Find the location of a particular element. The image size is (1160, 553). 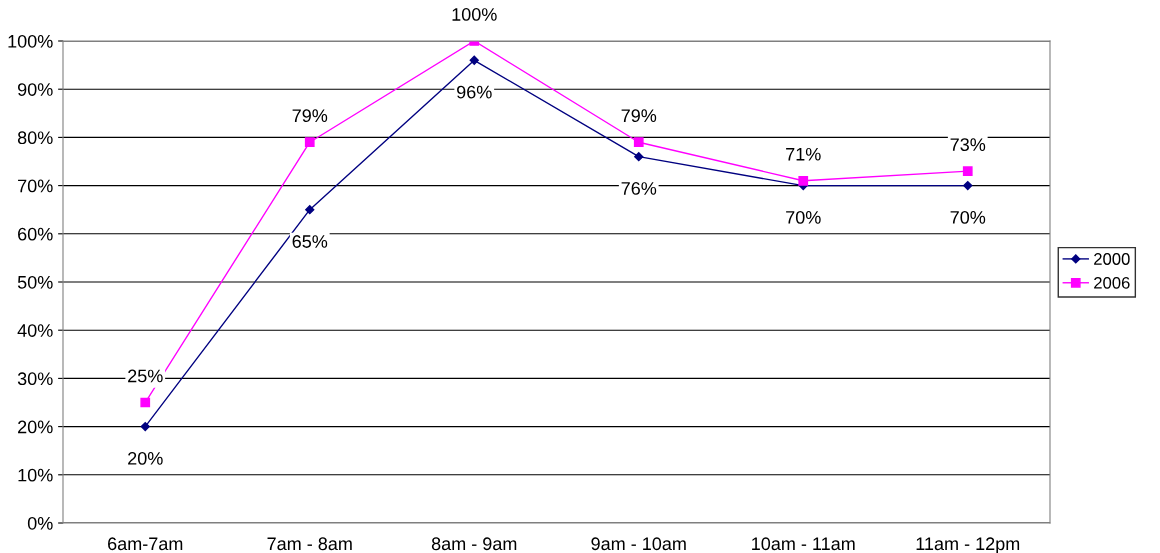

y-tick-label: 100% is located at coordinates (30, 41).